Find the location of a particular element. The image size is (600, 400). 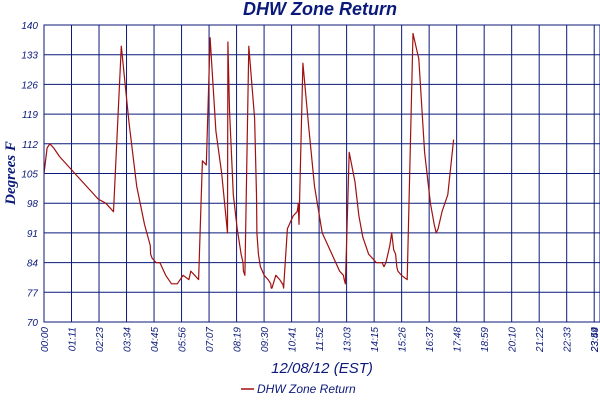

legend-label: DHW Zone Return is located at coordinates (306, 389).